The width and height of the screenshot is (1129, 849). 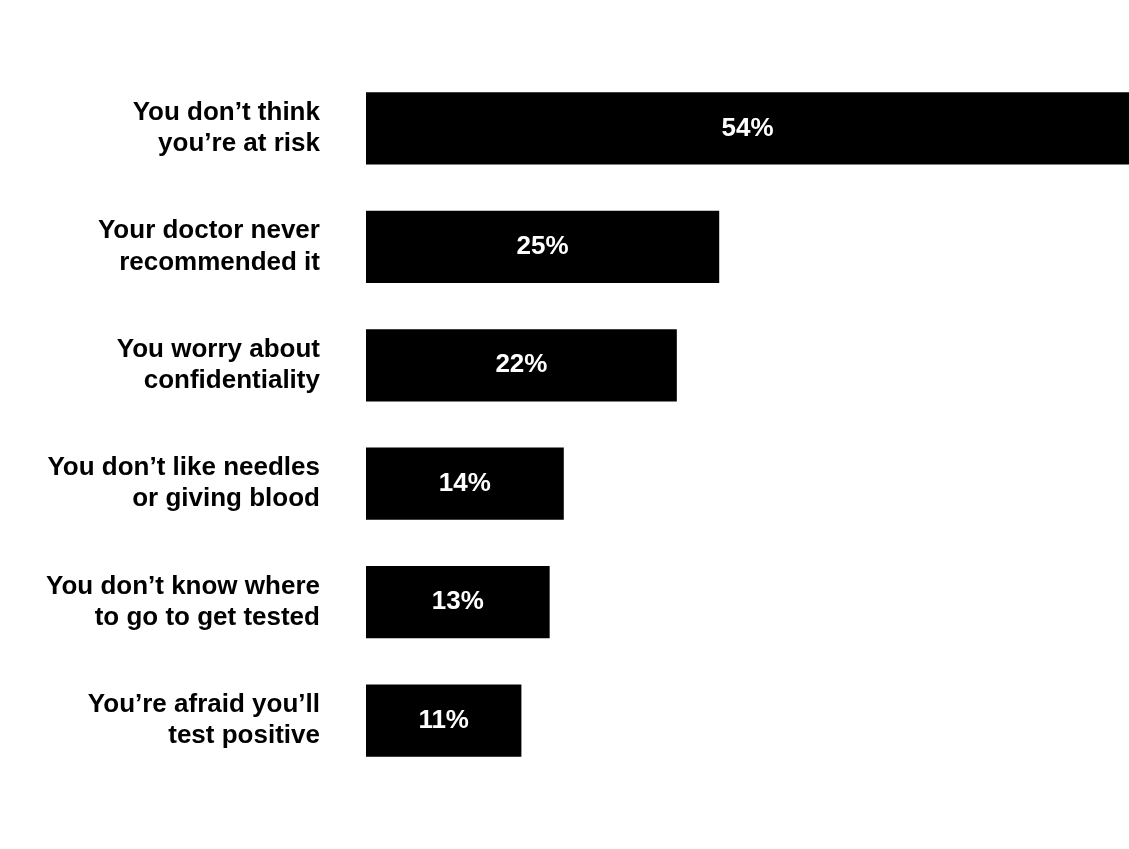 I want to click on data-label: 54%, so click(x=747, y=126).